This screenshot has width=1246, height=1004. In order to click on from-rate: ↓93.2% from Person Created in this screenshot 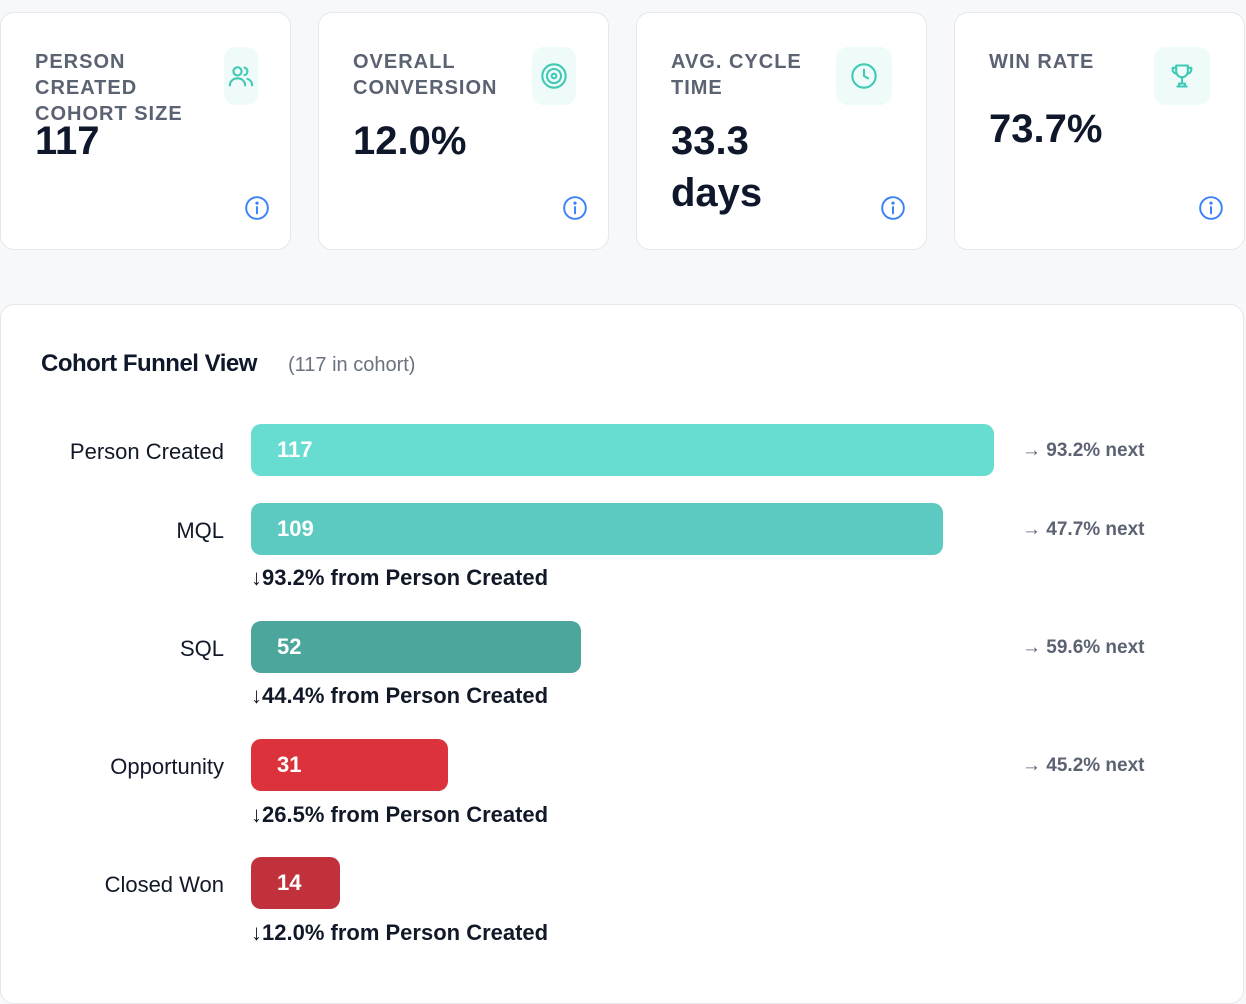, I will do `click(400, 577)`.